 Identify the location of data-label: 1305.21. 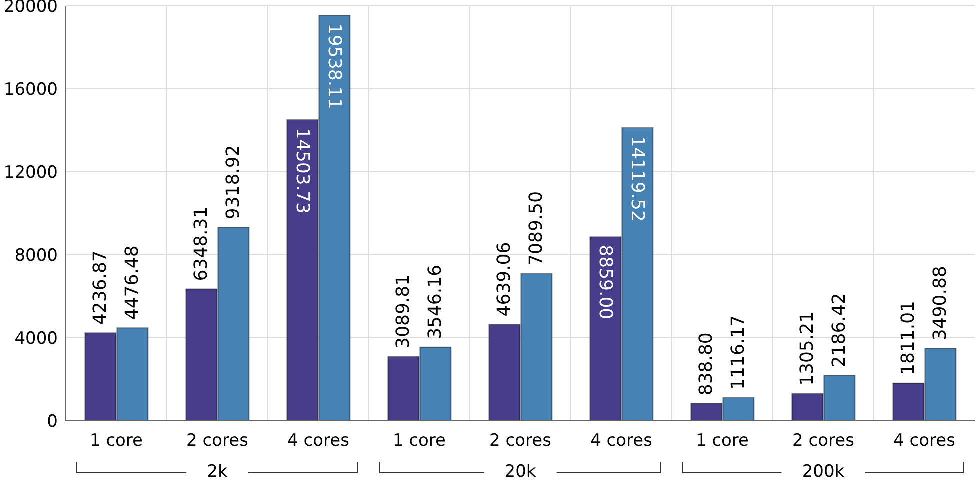
(807, 348).